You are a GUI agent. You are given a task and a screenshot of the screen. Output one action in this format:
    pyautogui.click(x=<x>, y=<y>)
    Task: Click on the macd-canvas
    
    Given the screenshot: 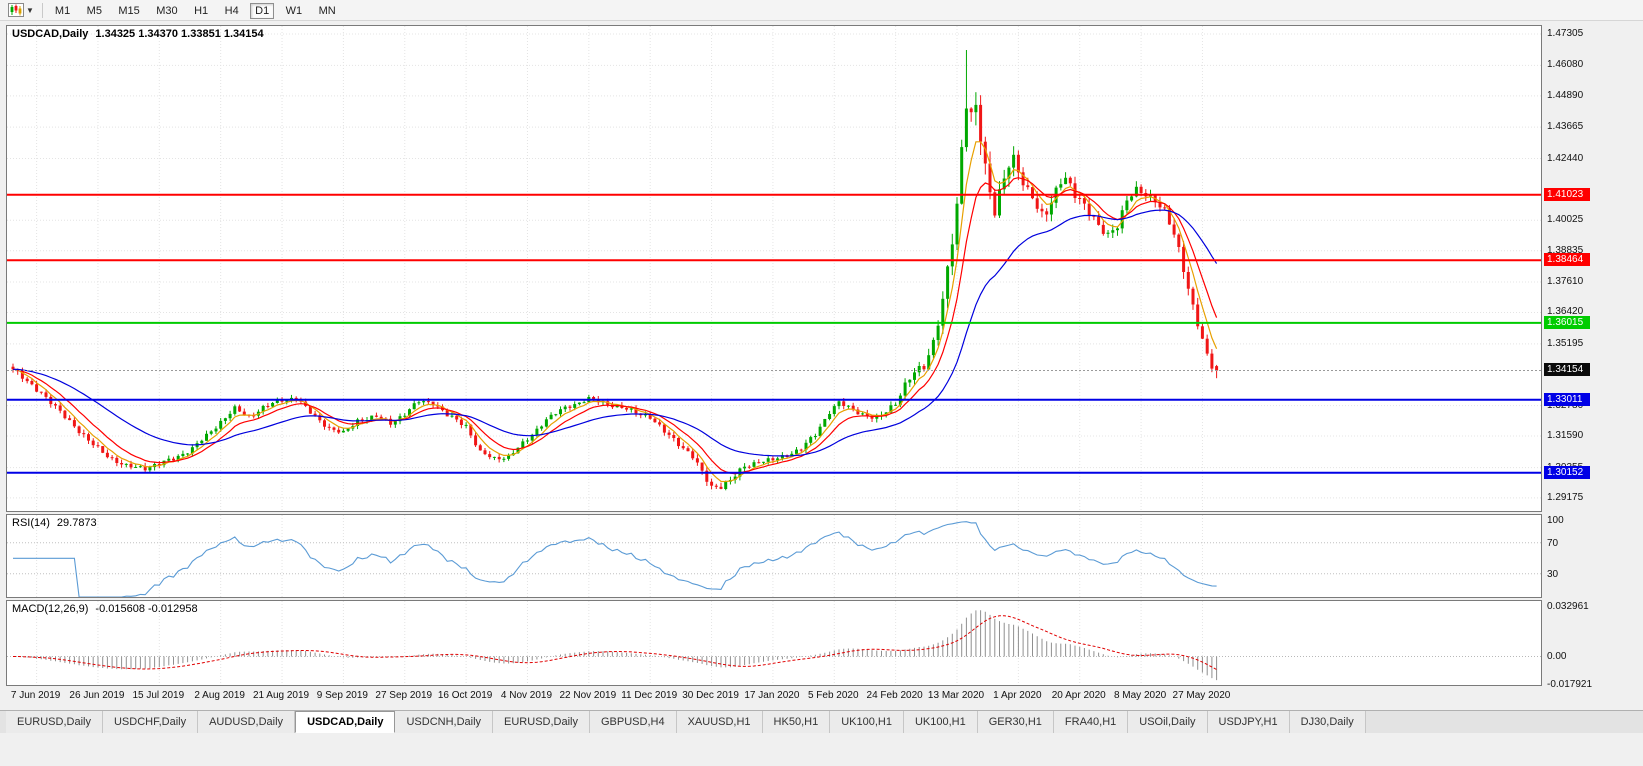 What is the action you would take?
    pyautogui.click(x=774, y=643)
    